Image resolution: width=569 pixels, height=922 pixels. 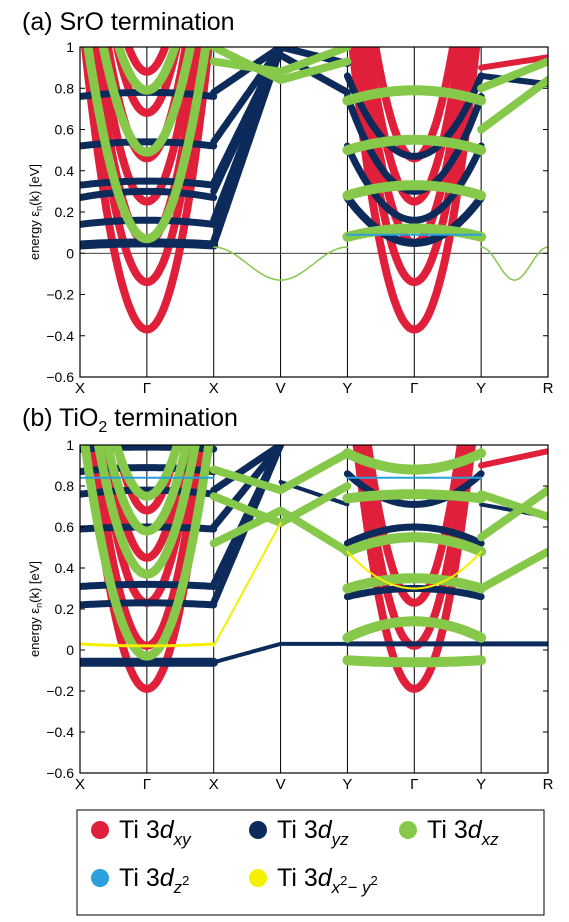 What do you see at coordinates (155, 832) in the screenshot?
I see `legend-label: Ti 3dxy` at bounding box center [155, 832].